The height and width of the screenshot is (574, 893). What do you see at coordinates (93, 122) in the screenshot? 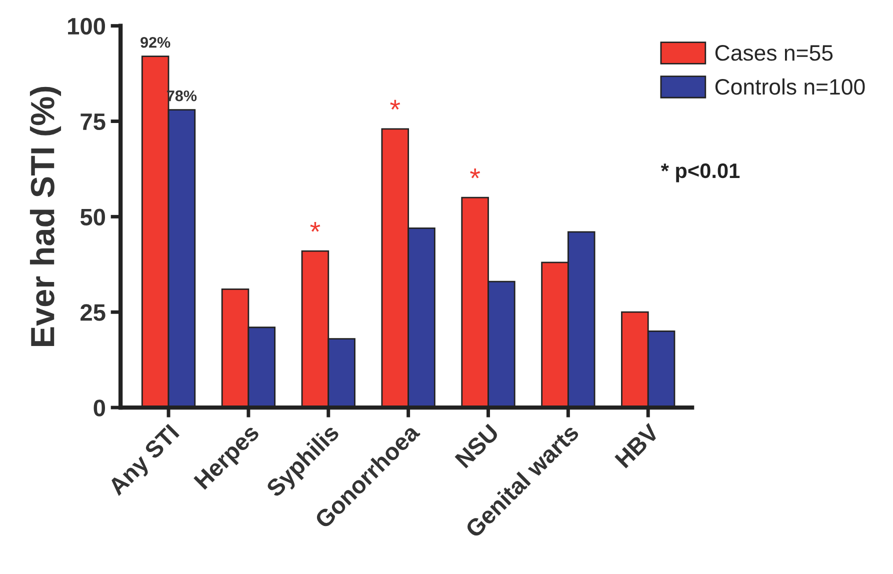
I see `y-tick-label: 75` at bounding box center [93, 122].